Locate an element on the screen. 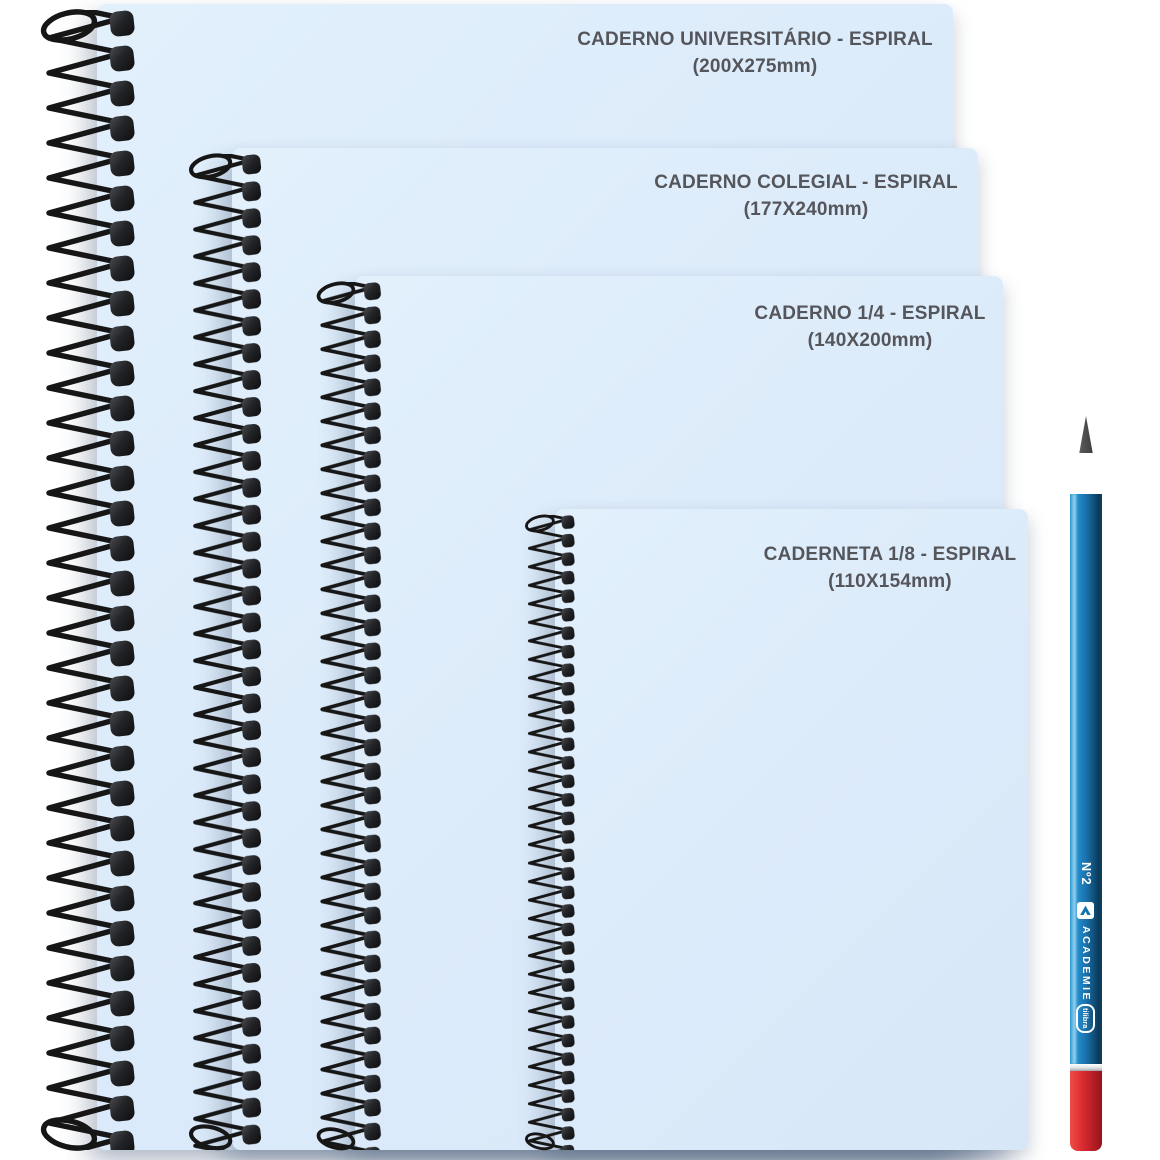 Image resolution: width=1160 pixels, height=1160 pixels. pencil: Nº2 ACADEMIE tilibra is located at coordinates (1086, 784).